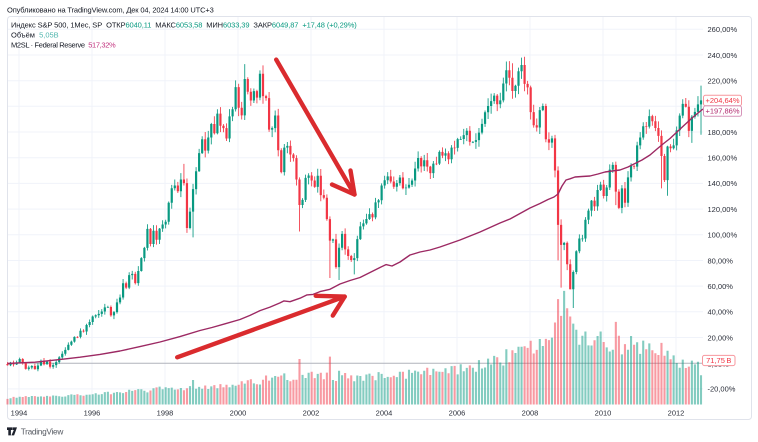 The height and width of the screenshot is (442, 758). Describe the element at coordinates (723, 209) in the screenshot. I see `svg-text: 120,00%` at that location.